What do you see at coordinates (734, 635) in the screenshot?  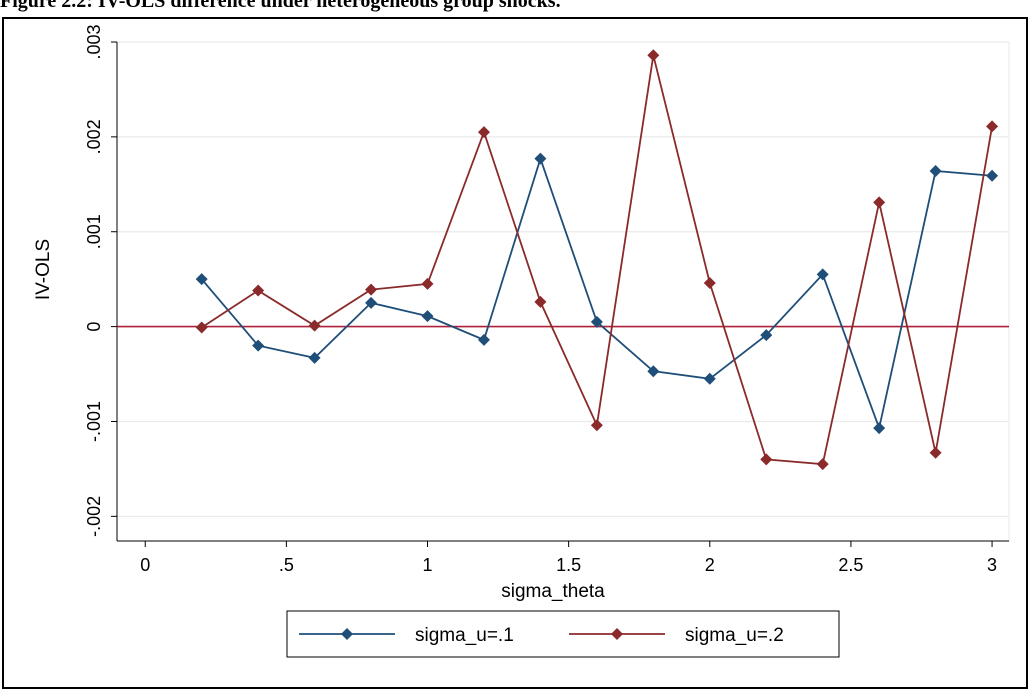 I see `legend-label: sigma_u=.2` at bounding box center [734, 635].